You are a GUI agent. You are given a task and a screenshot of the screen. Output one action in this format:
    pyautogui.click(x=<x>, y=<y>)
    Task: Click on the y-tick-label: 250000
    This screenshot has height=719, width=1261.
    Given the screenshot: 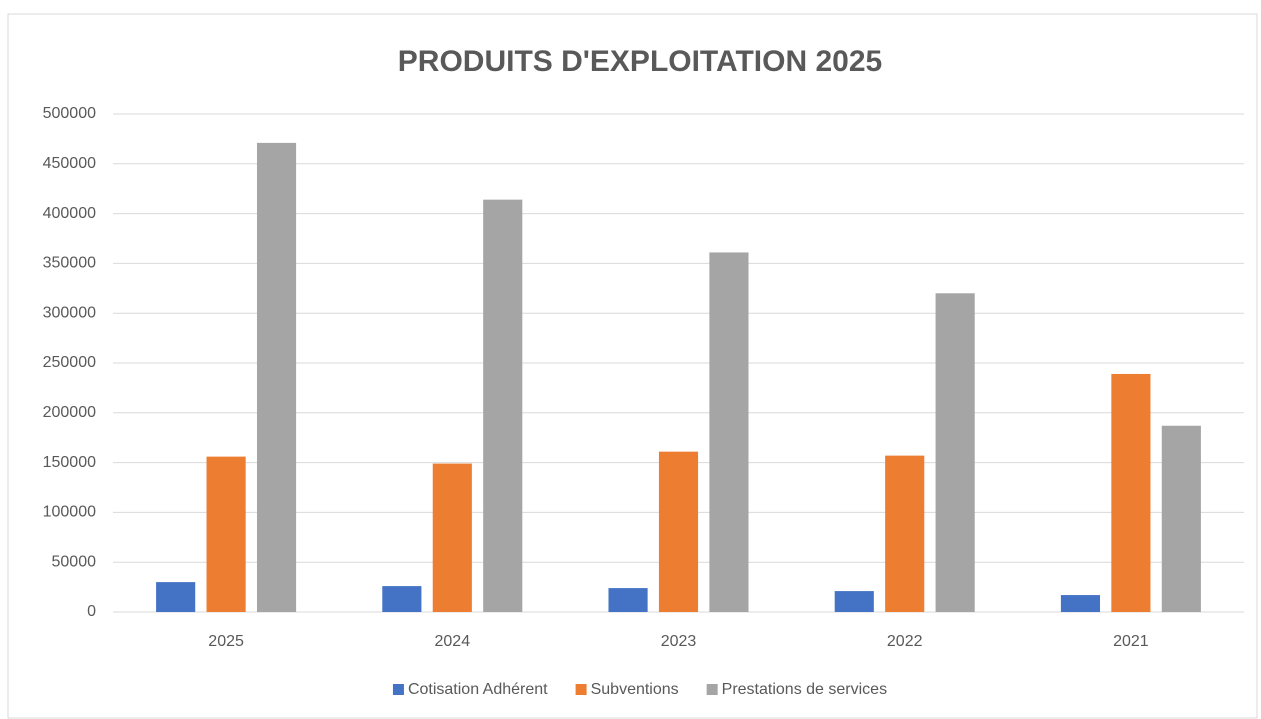 What is the action you would take?
    pyautogui.click(x=69, y=362)
    